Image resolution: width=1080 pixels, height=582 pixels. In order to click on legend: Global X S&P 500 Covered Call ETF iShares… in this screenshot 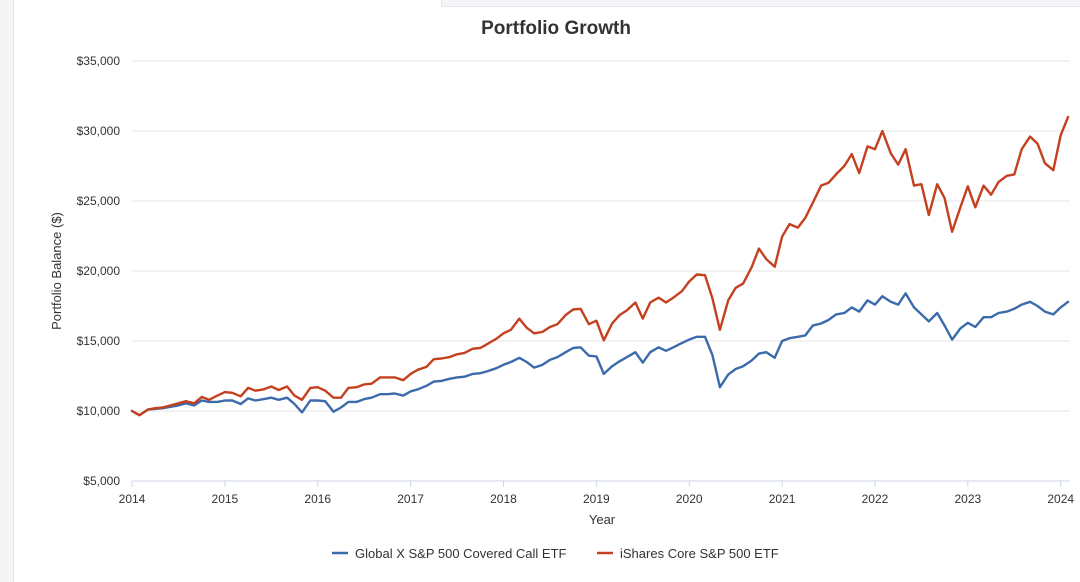, I will do `click(555, 553)`.